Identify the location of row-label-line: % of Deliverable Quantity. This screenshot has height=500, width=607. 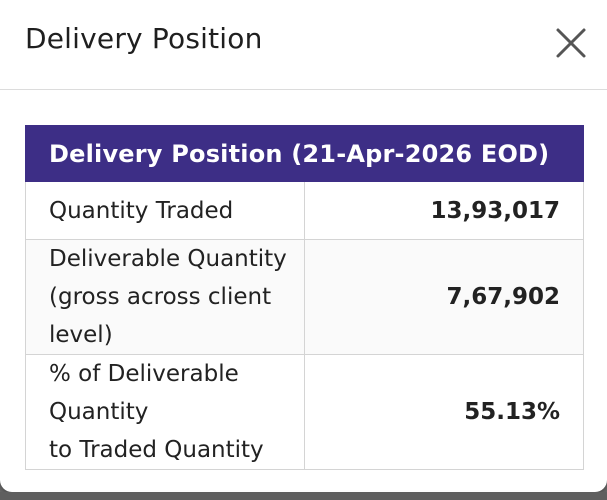
(144, 393).